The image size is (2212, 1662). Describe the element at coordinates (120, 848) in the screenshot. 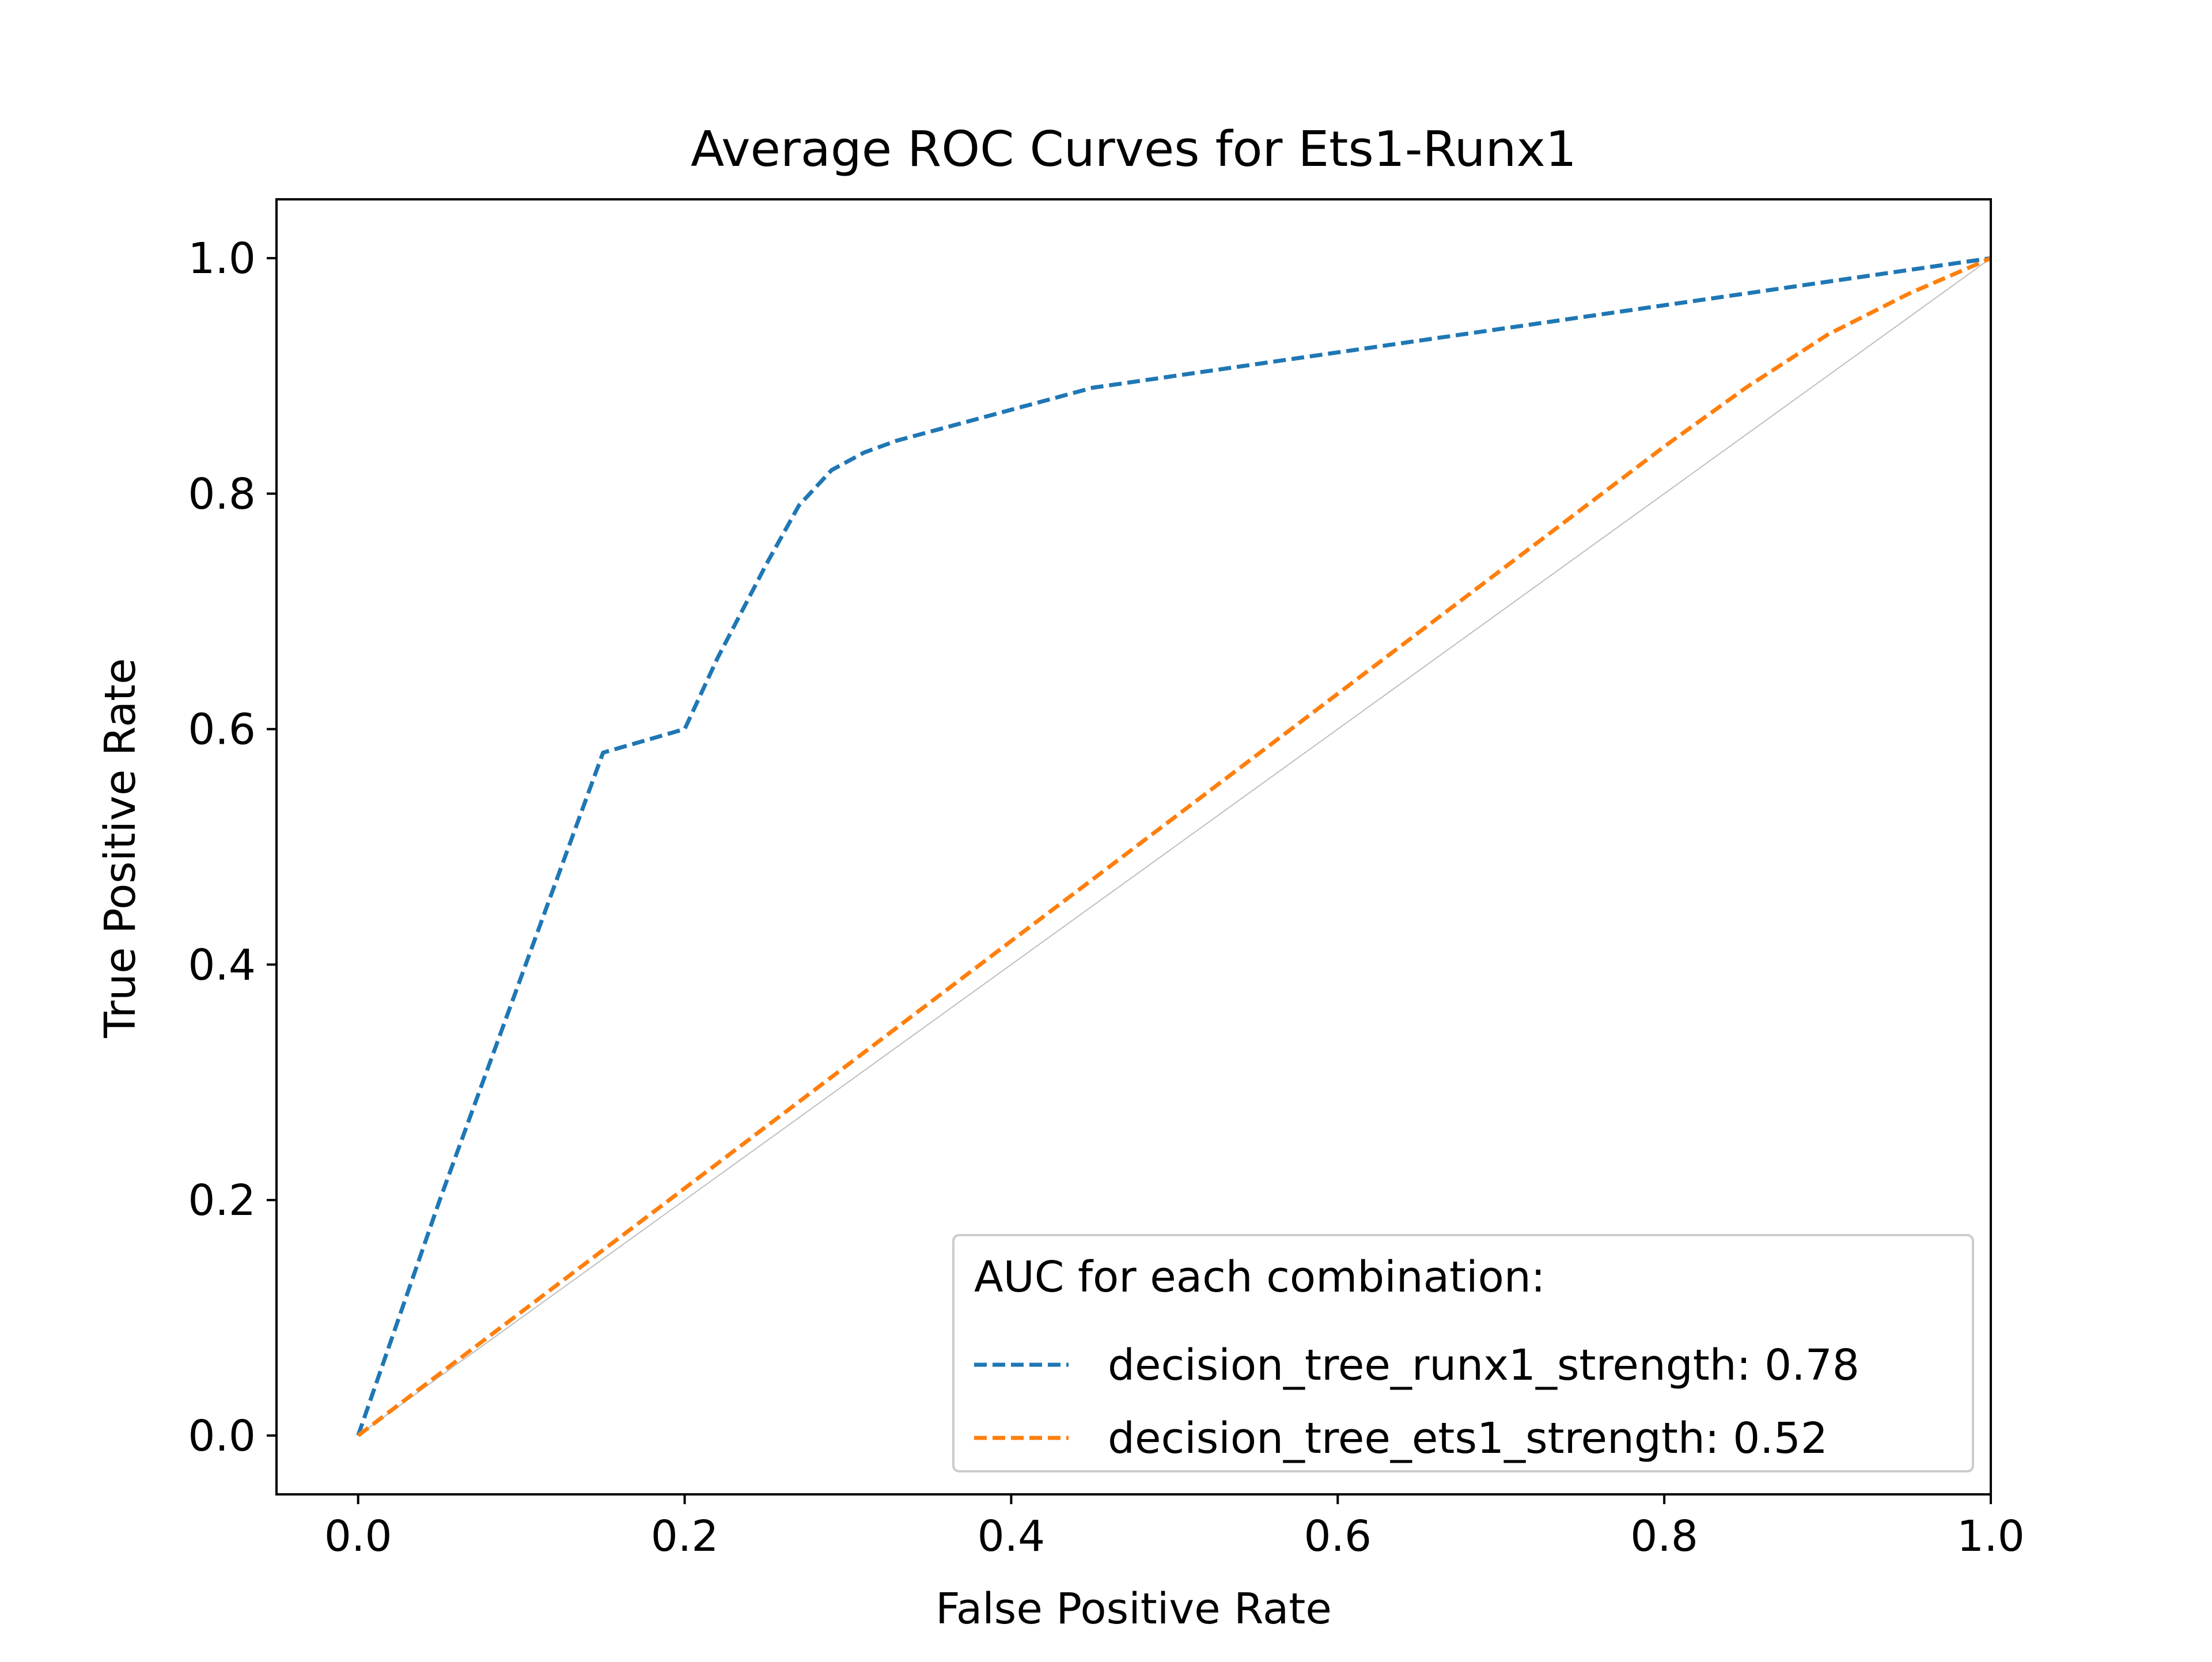

I see `y-axis-label: True Positive Rate` at that location.